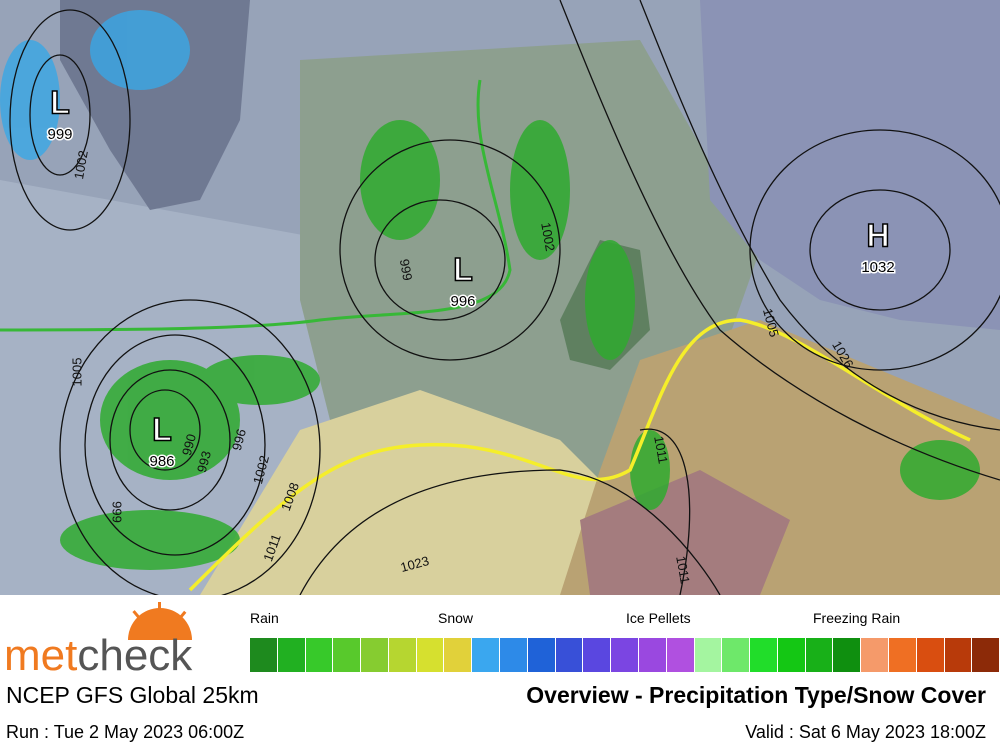  Describe the element at coordinates (239, 439) in the screenshot. I see `isobar-label: 996` at that location.